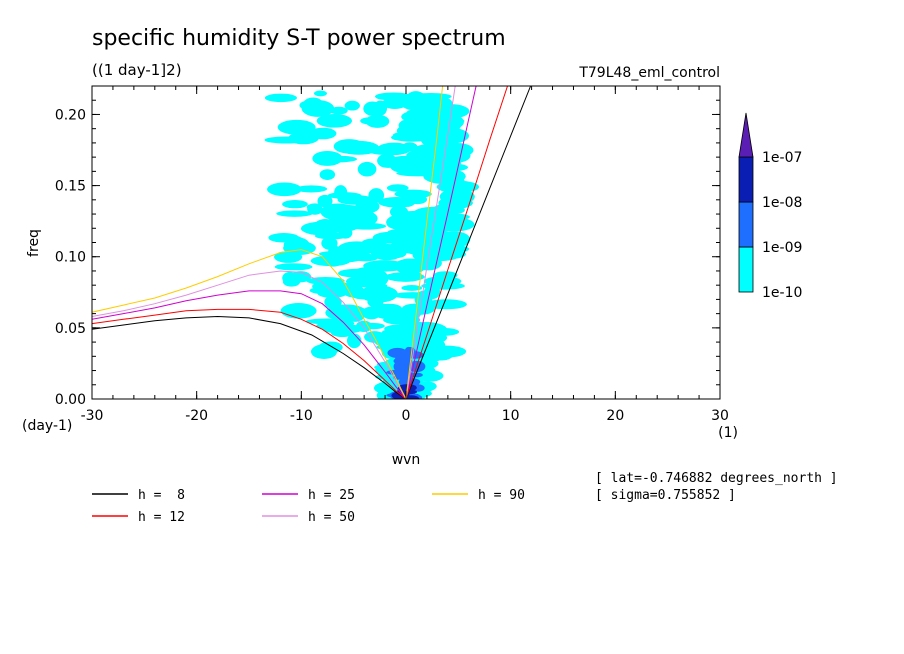 This screenshot has height=654, width=904. I want to click on y-tick-label: 0.00, so click(70, 400).